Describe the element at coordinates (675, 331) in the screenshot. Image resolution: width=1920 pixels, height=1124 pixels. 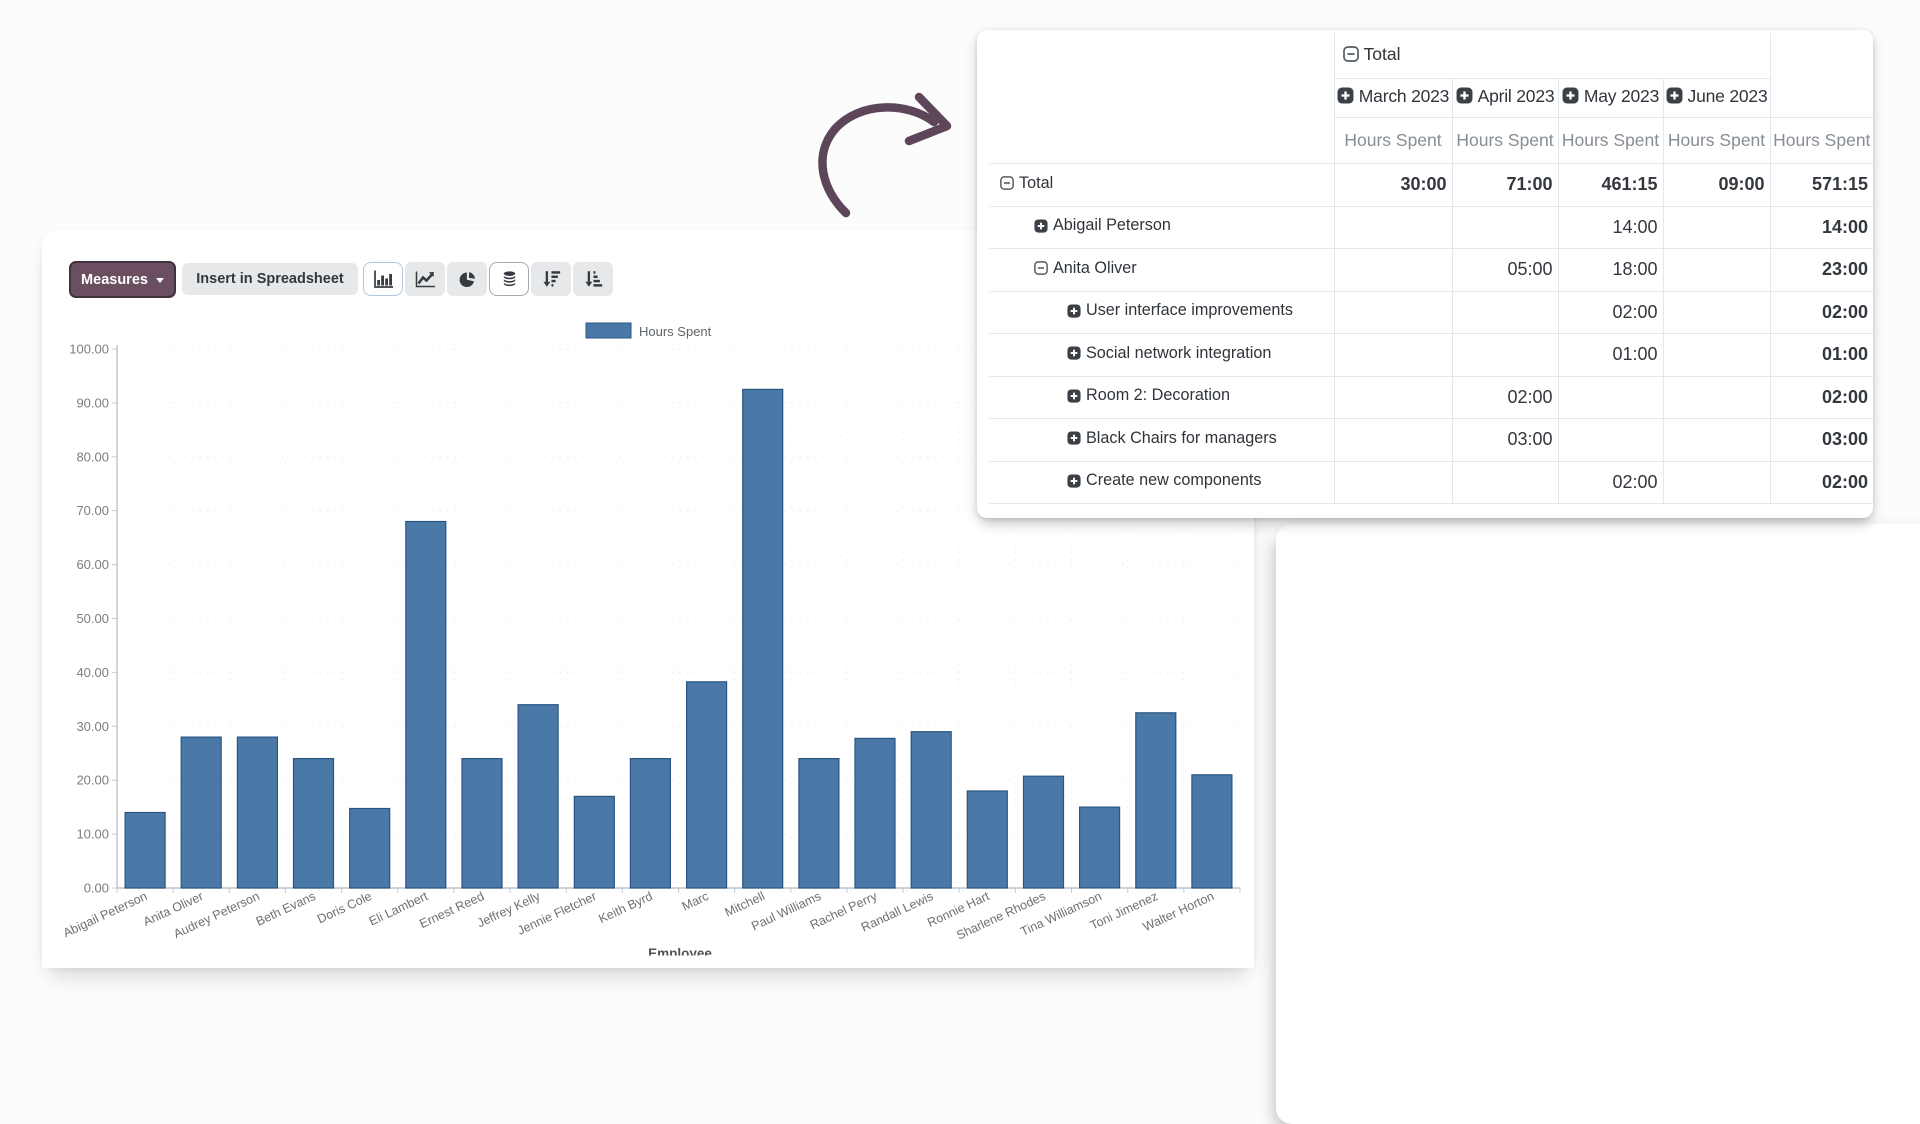
I see `svg-text: Hours Spent` at that location.